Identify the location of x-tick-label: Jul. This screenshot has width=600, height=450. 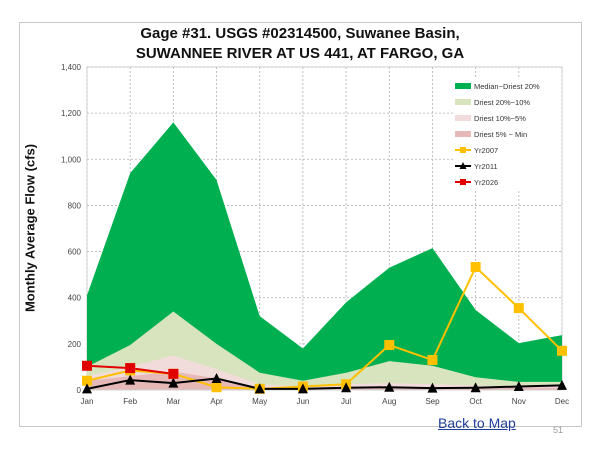
(346, 401).